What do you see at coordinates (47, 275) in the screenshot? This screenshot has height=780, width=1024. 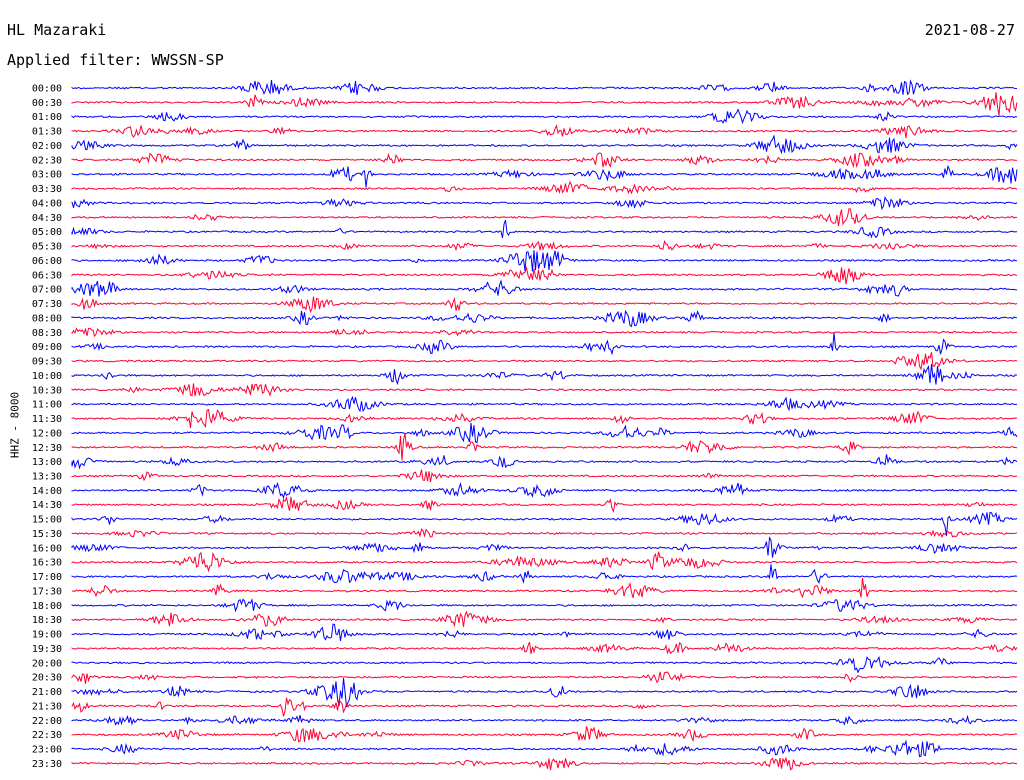 I see `row-label-0630: 06:30` at bounding box center [47, 275].